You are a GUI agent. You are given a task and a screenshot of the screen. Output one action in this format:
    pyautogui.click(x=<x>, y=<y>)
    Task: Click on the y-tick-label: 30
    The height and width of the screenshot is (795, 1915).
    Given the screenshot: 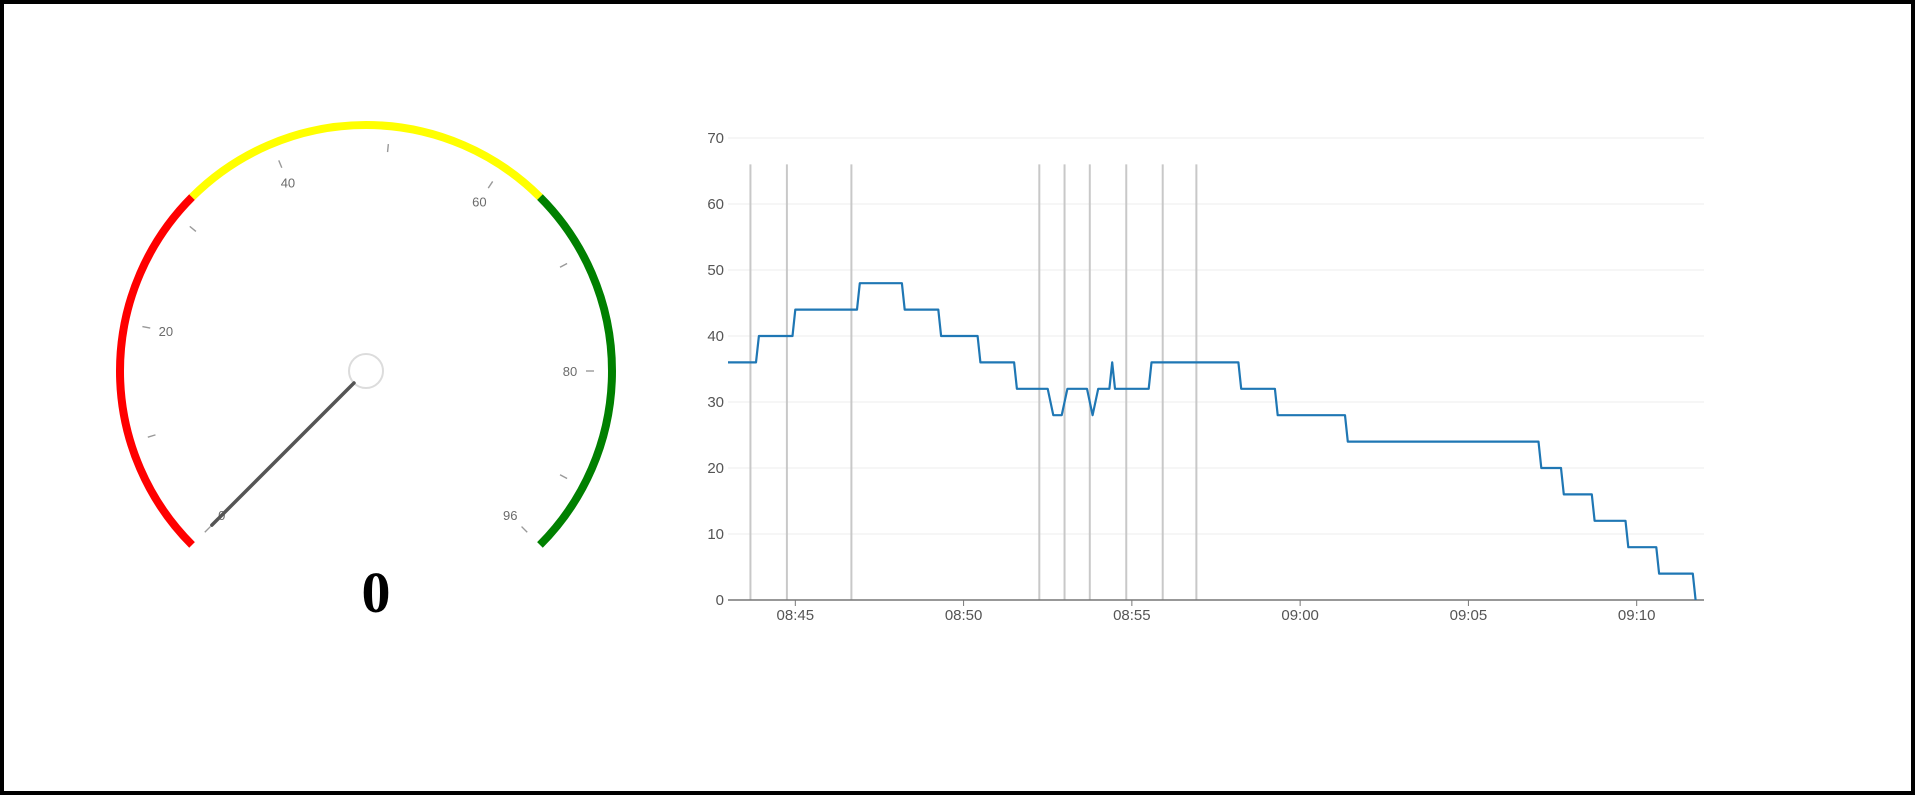 What is the action you would take?
    pyautogui.click(x=715, y=402)
    